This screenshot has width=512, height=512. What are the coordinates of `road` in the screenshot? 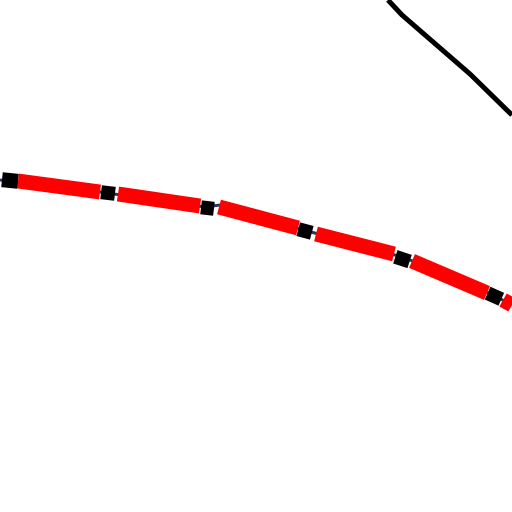 It's located at (449, 58).